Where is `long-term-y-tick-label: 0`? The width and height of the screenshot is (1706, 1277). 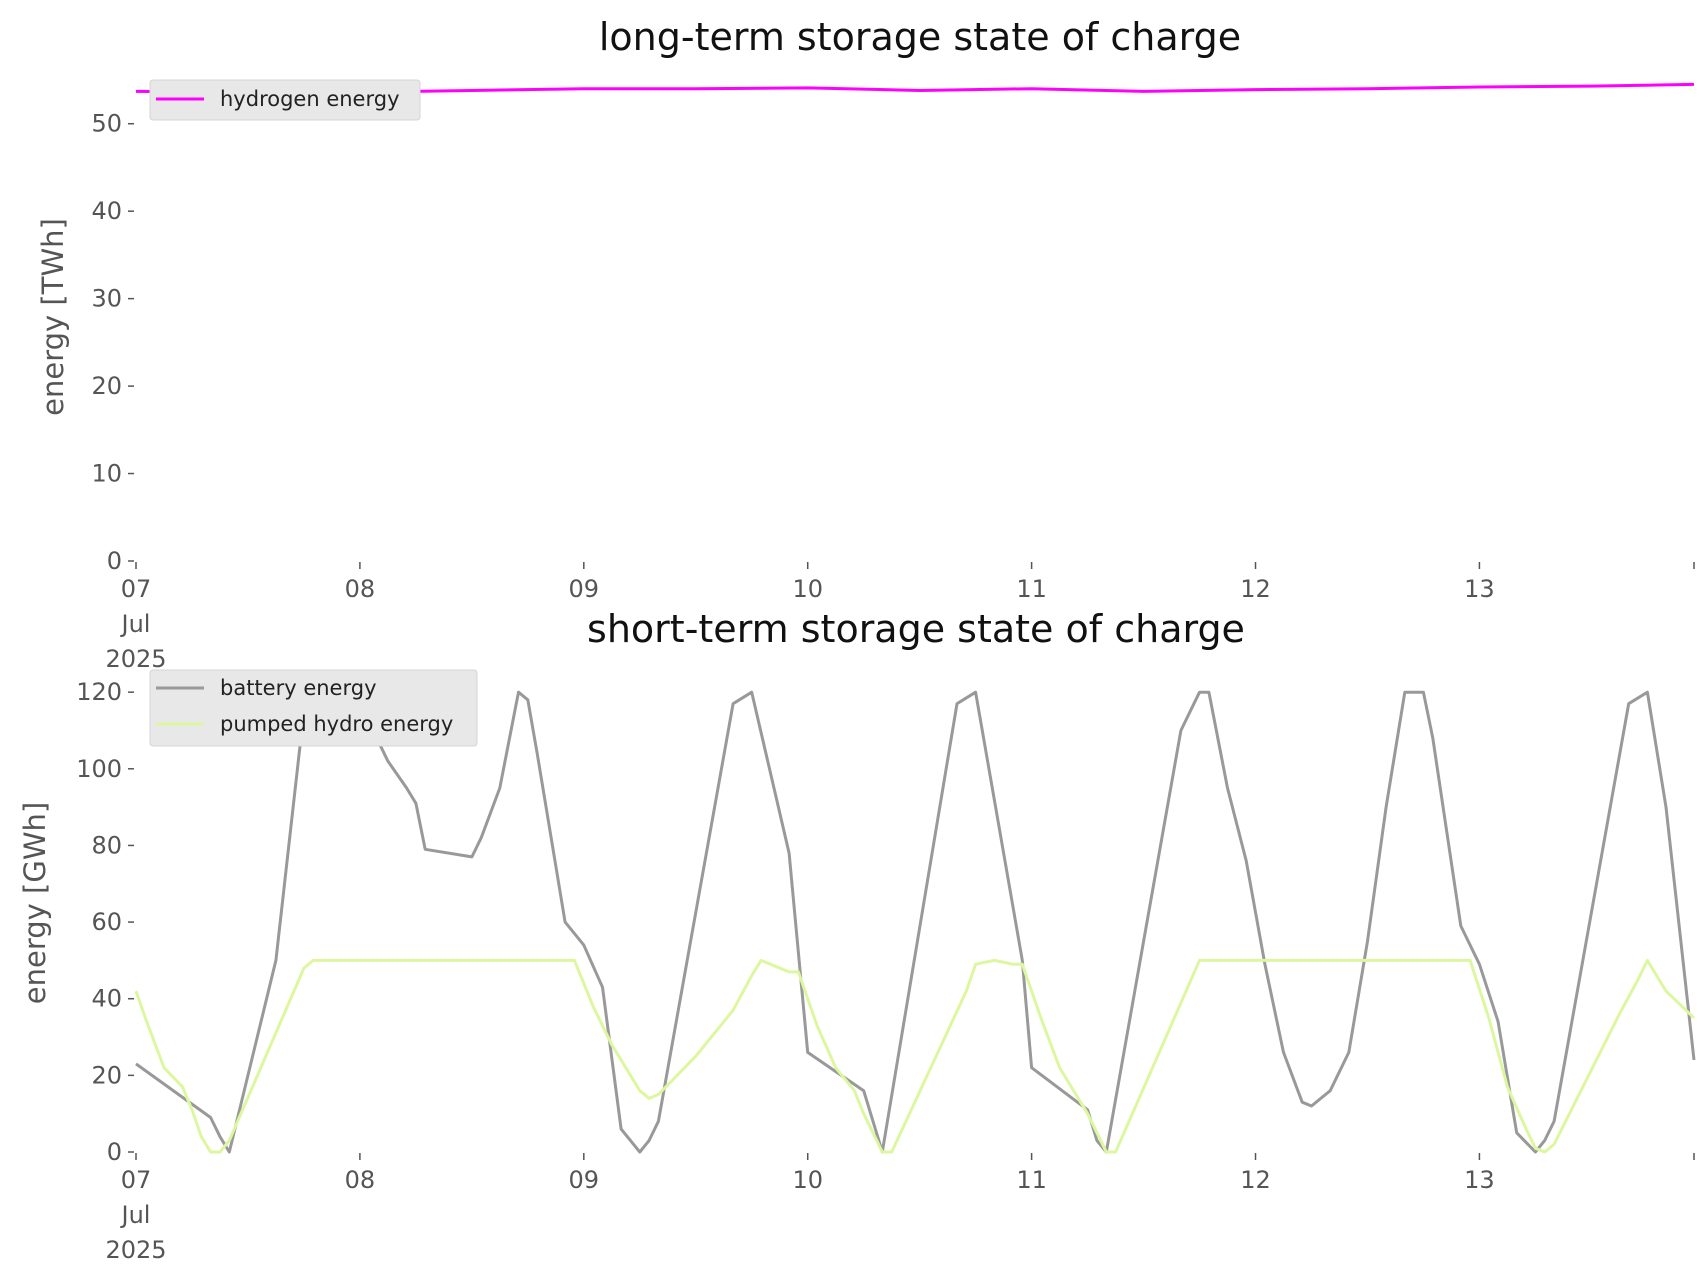 long-term-y-tick-label: 0 is located at coordinates (114, 561).